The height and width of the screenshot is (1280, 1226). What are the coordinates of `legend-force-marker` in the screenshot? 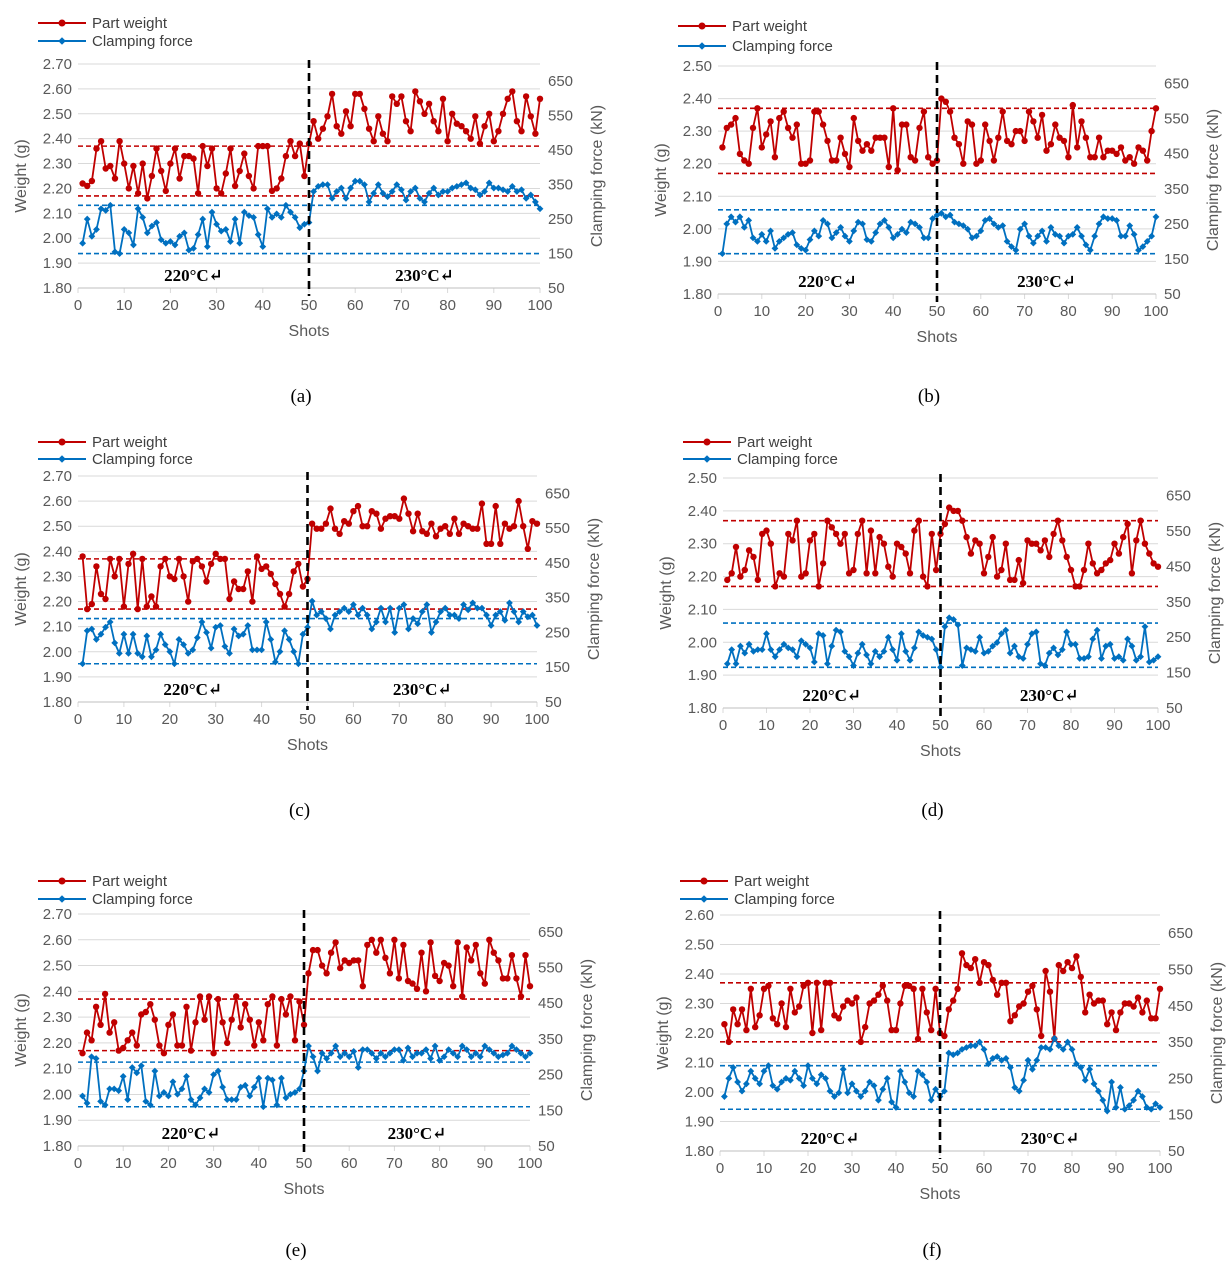 It's located at (702, 46).